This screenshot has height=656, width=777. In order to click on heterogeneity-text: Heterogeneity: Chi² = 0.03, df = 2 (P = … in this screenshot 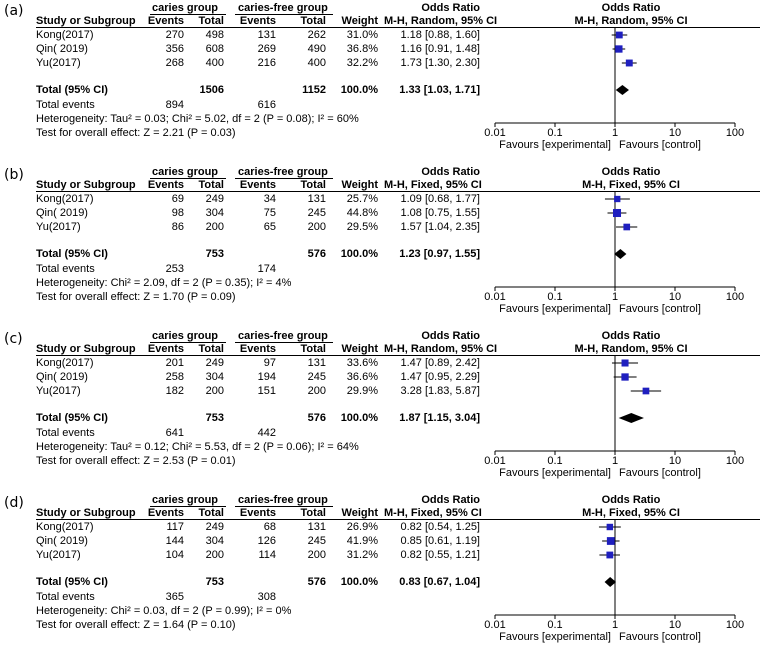, I will do `click(164, 611)`.